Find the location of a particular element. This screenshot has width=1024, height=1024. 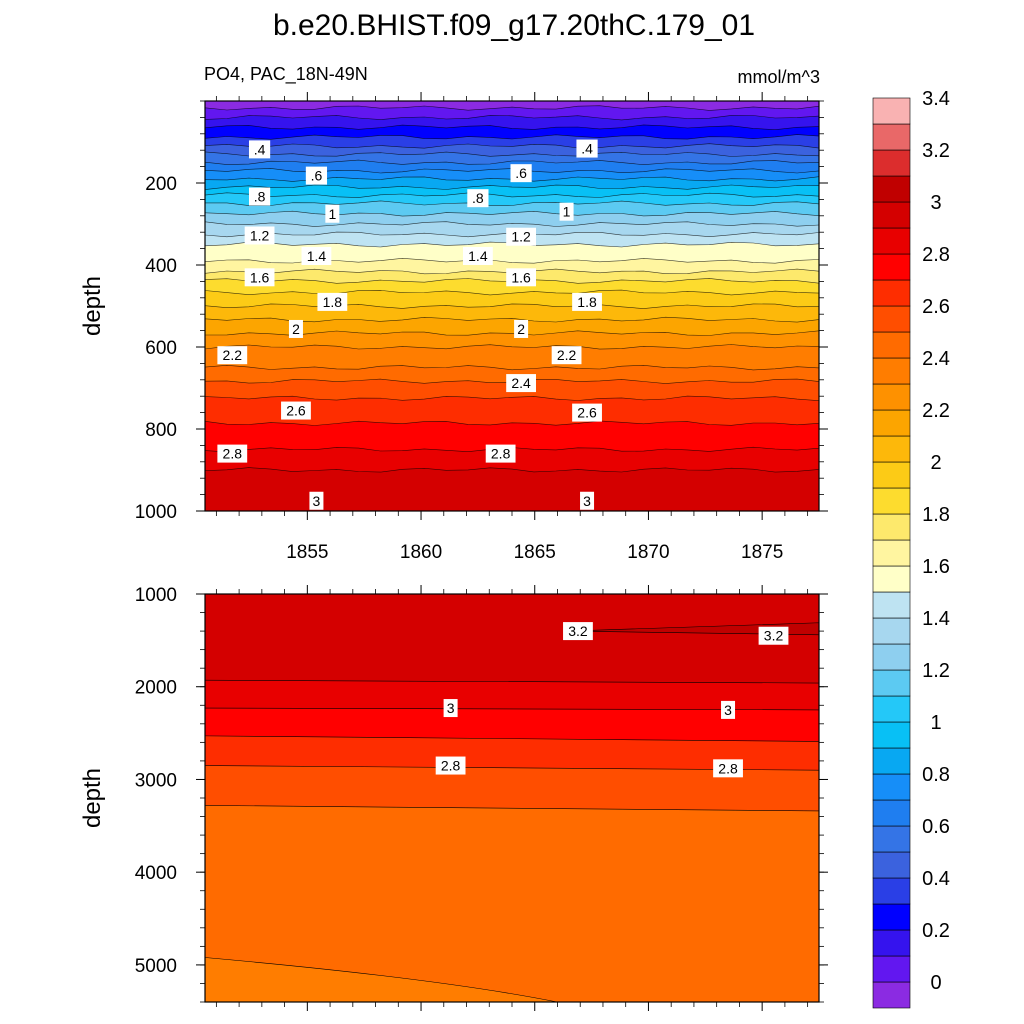

upper-contour-label: .4 is located at coordinates (259, 149).